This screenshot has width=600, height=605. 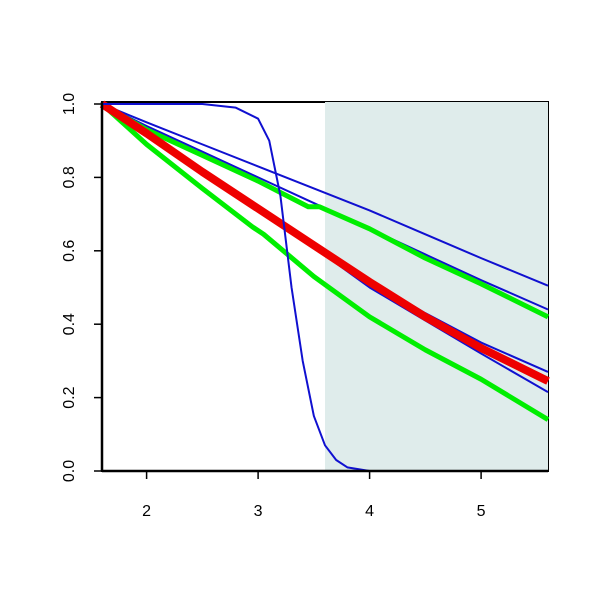 What do you see at coordinates (69, 251) in the screenshot?
I see `y-tick-label: 0.6` at bounding box center [69, 251].